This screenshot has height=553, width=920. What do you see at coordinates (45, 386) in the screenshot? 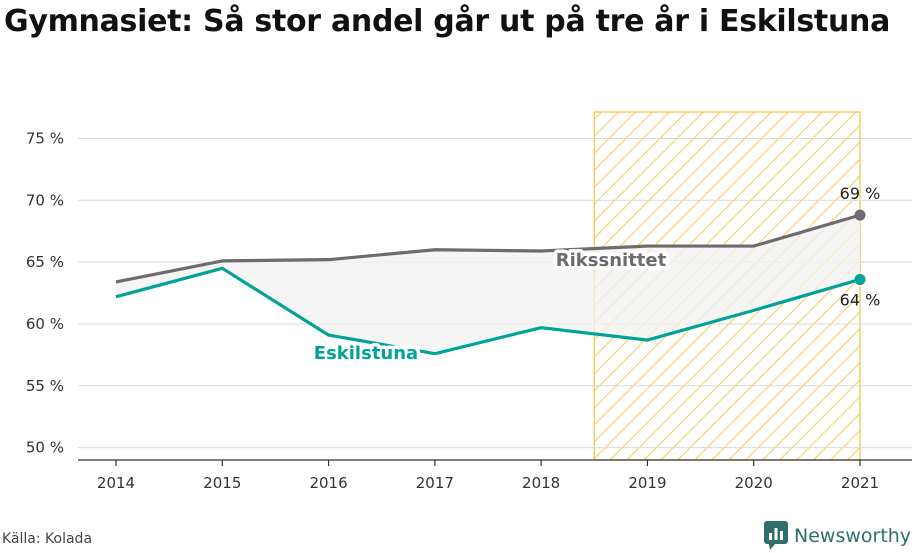
I see `y-tick-label: 55 %` at bounding box center [45, 386].